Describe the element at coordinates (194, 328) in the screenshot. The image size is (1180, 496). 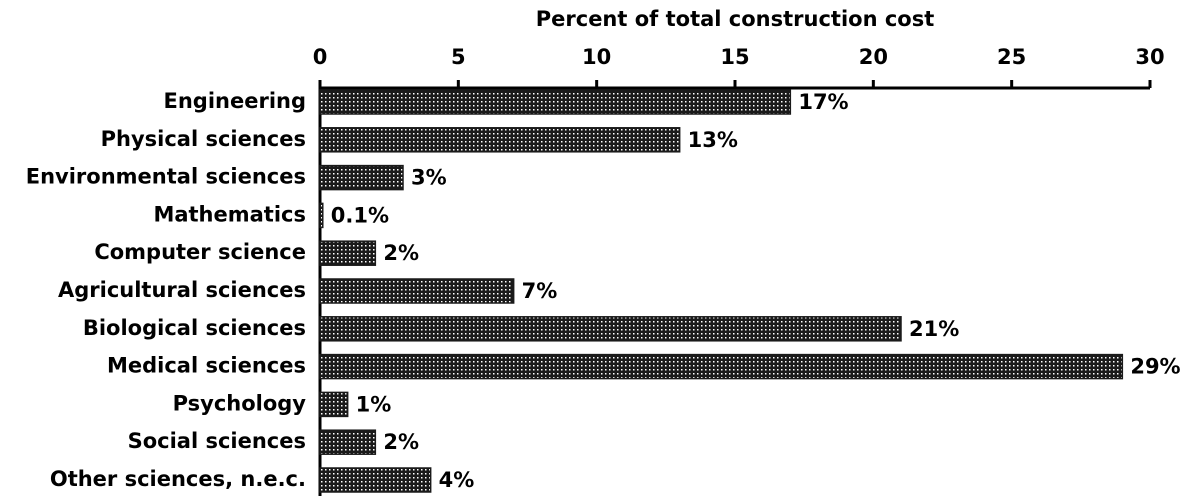
I see `y-tick-label: Biological sciences` at that location.